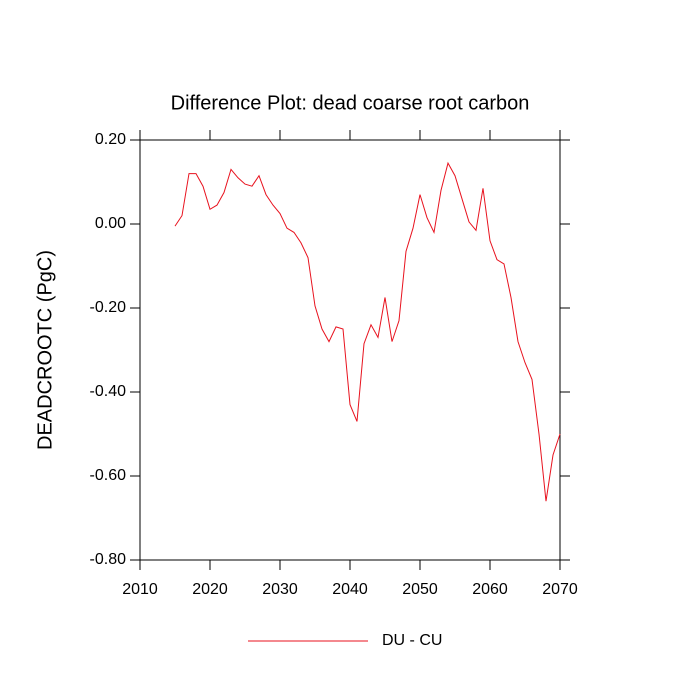 This screenshot has height=700, width=700. Describe the element at coordinates (490, 589) in the screenshot. I see `x-tick-label: 2060` at that location.